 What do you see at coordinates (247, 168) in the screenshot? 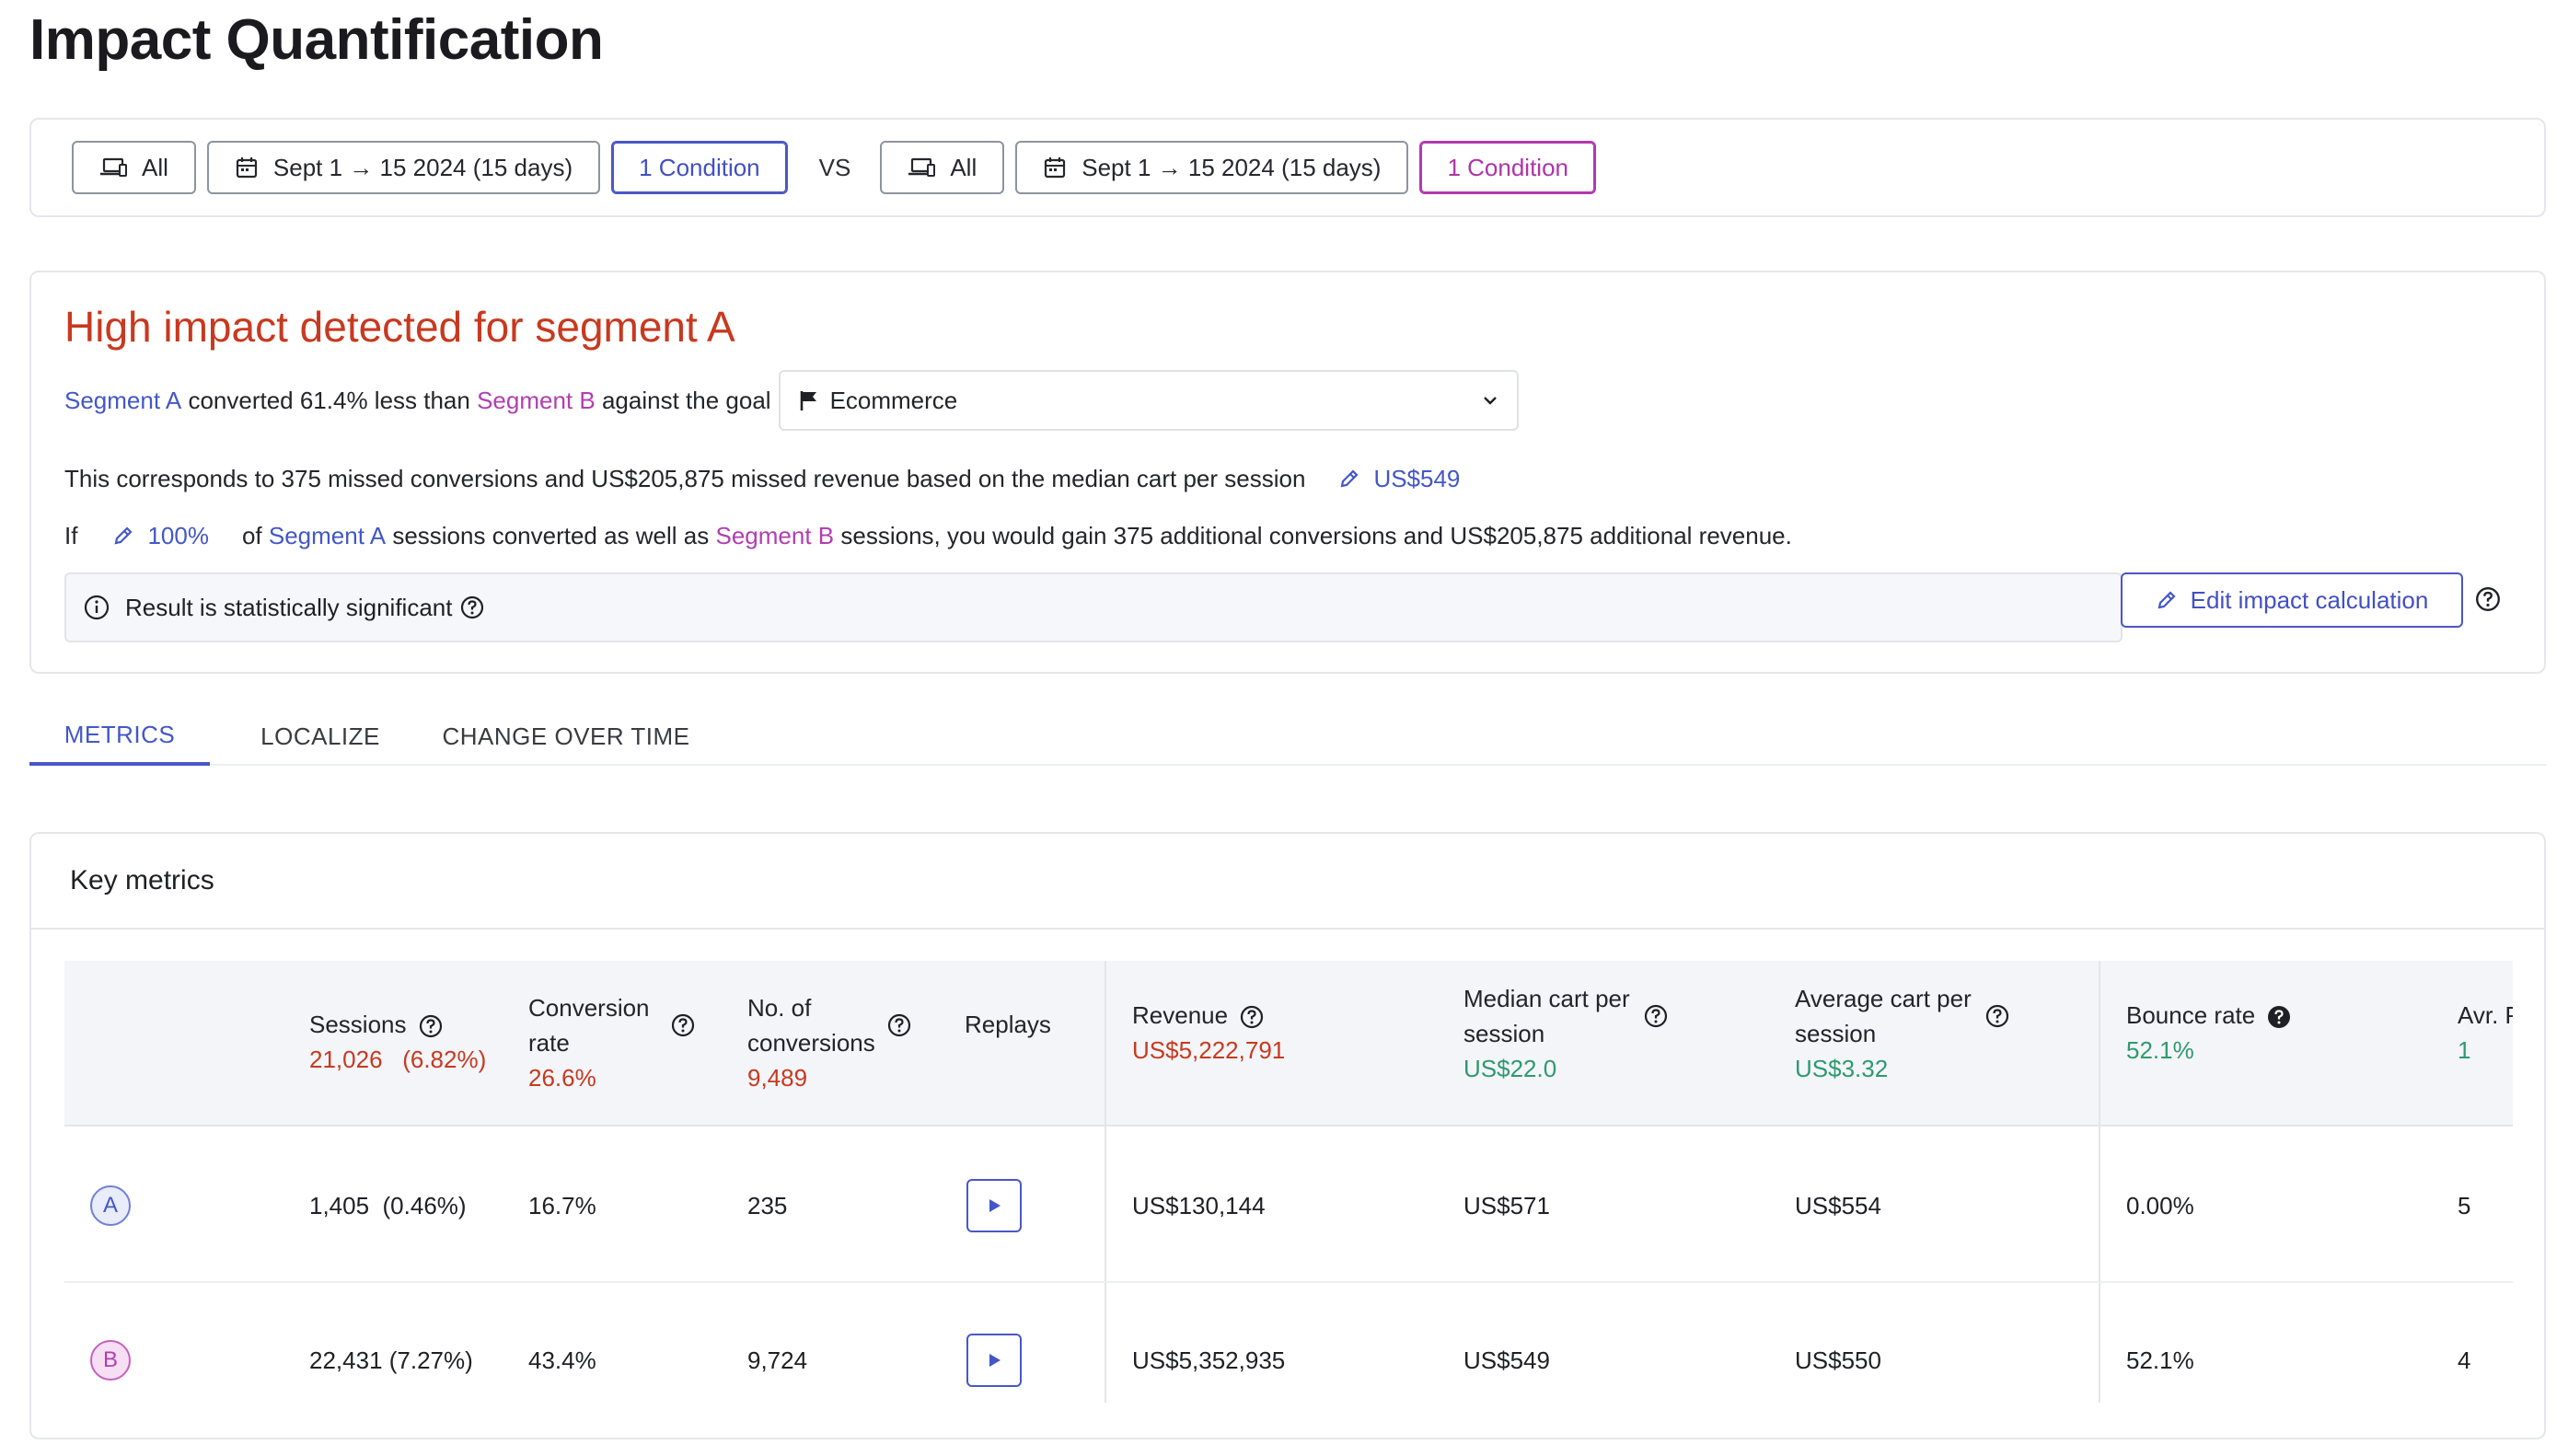
I see `calendar-icon` at bounding box center [247, 168].